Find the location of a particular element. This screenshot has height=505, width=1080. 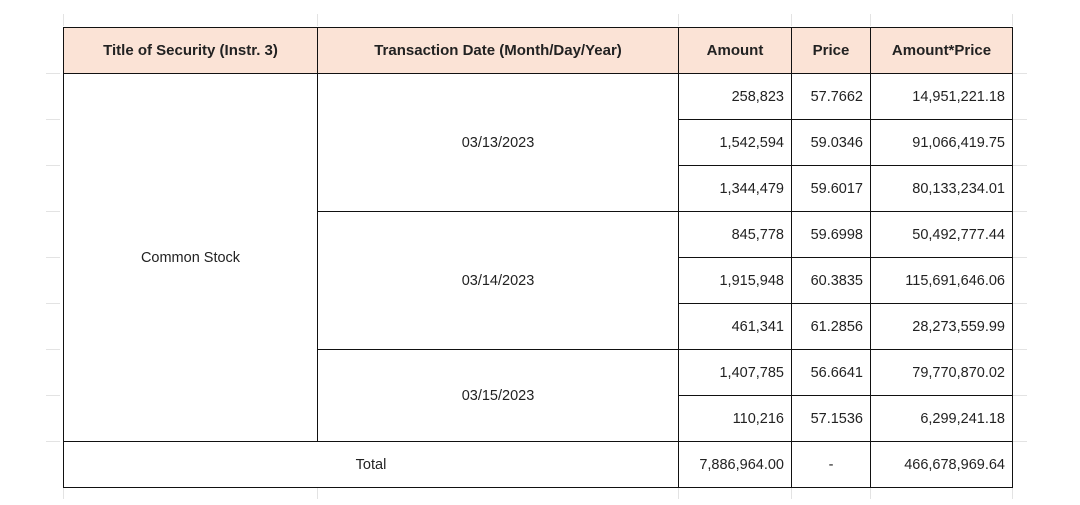

price-cell: 59.0346 is located at coordinates (831, 142).